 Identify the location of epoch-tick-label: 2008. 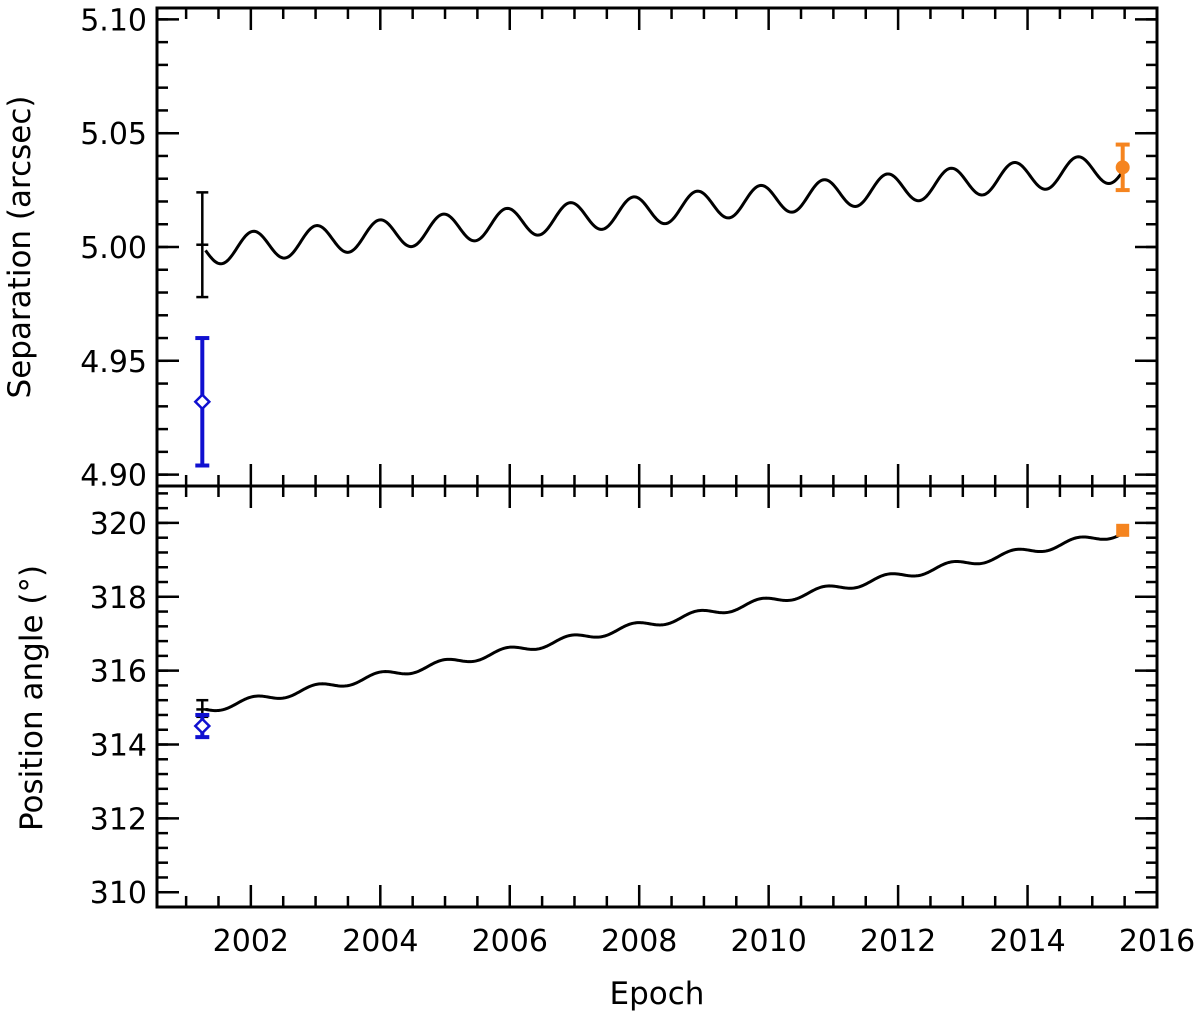
(639, 941).